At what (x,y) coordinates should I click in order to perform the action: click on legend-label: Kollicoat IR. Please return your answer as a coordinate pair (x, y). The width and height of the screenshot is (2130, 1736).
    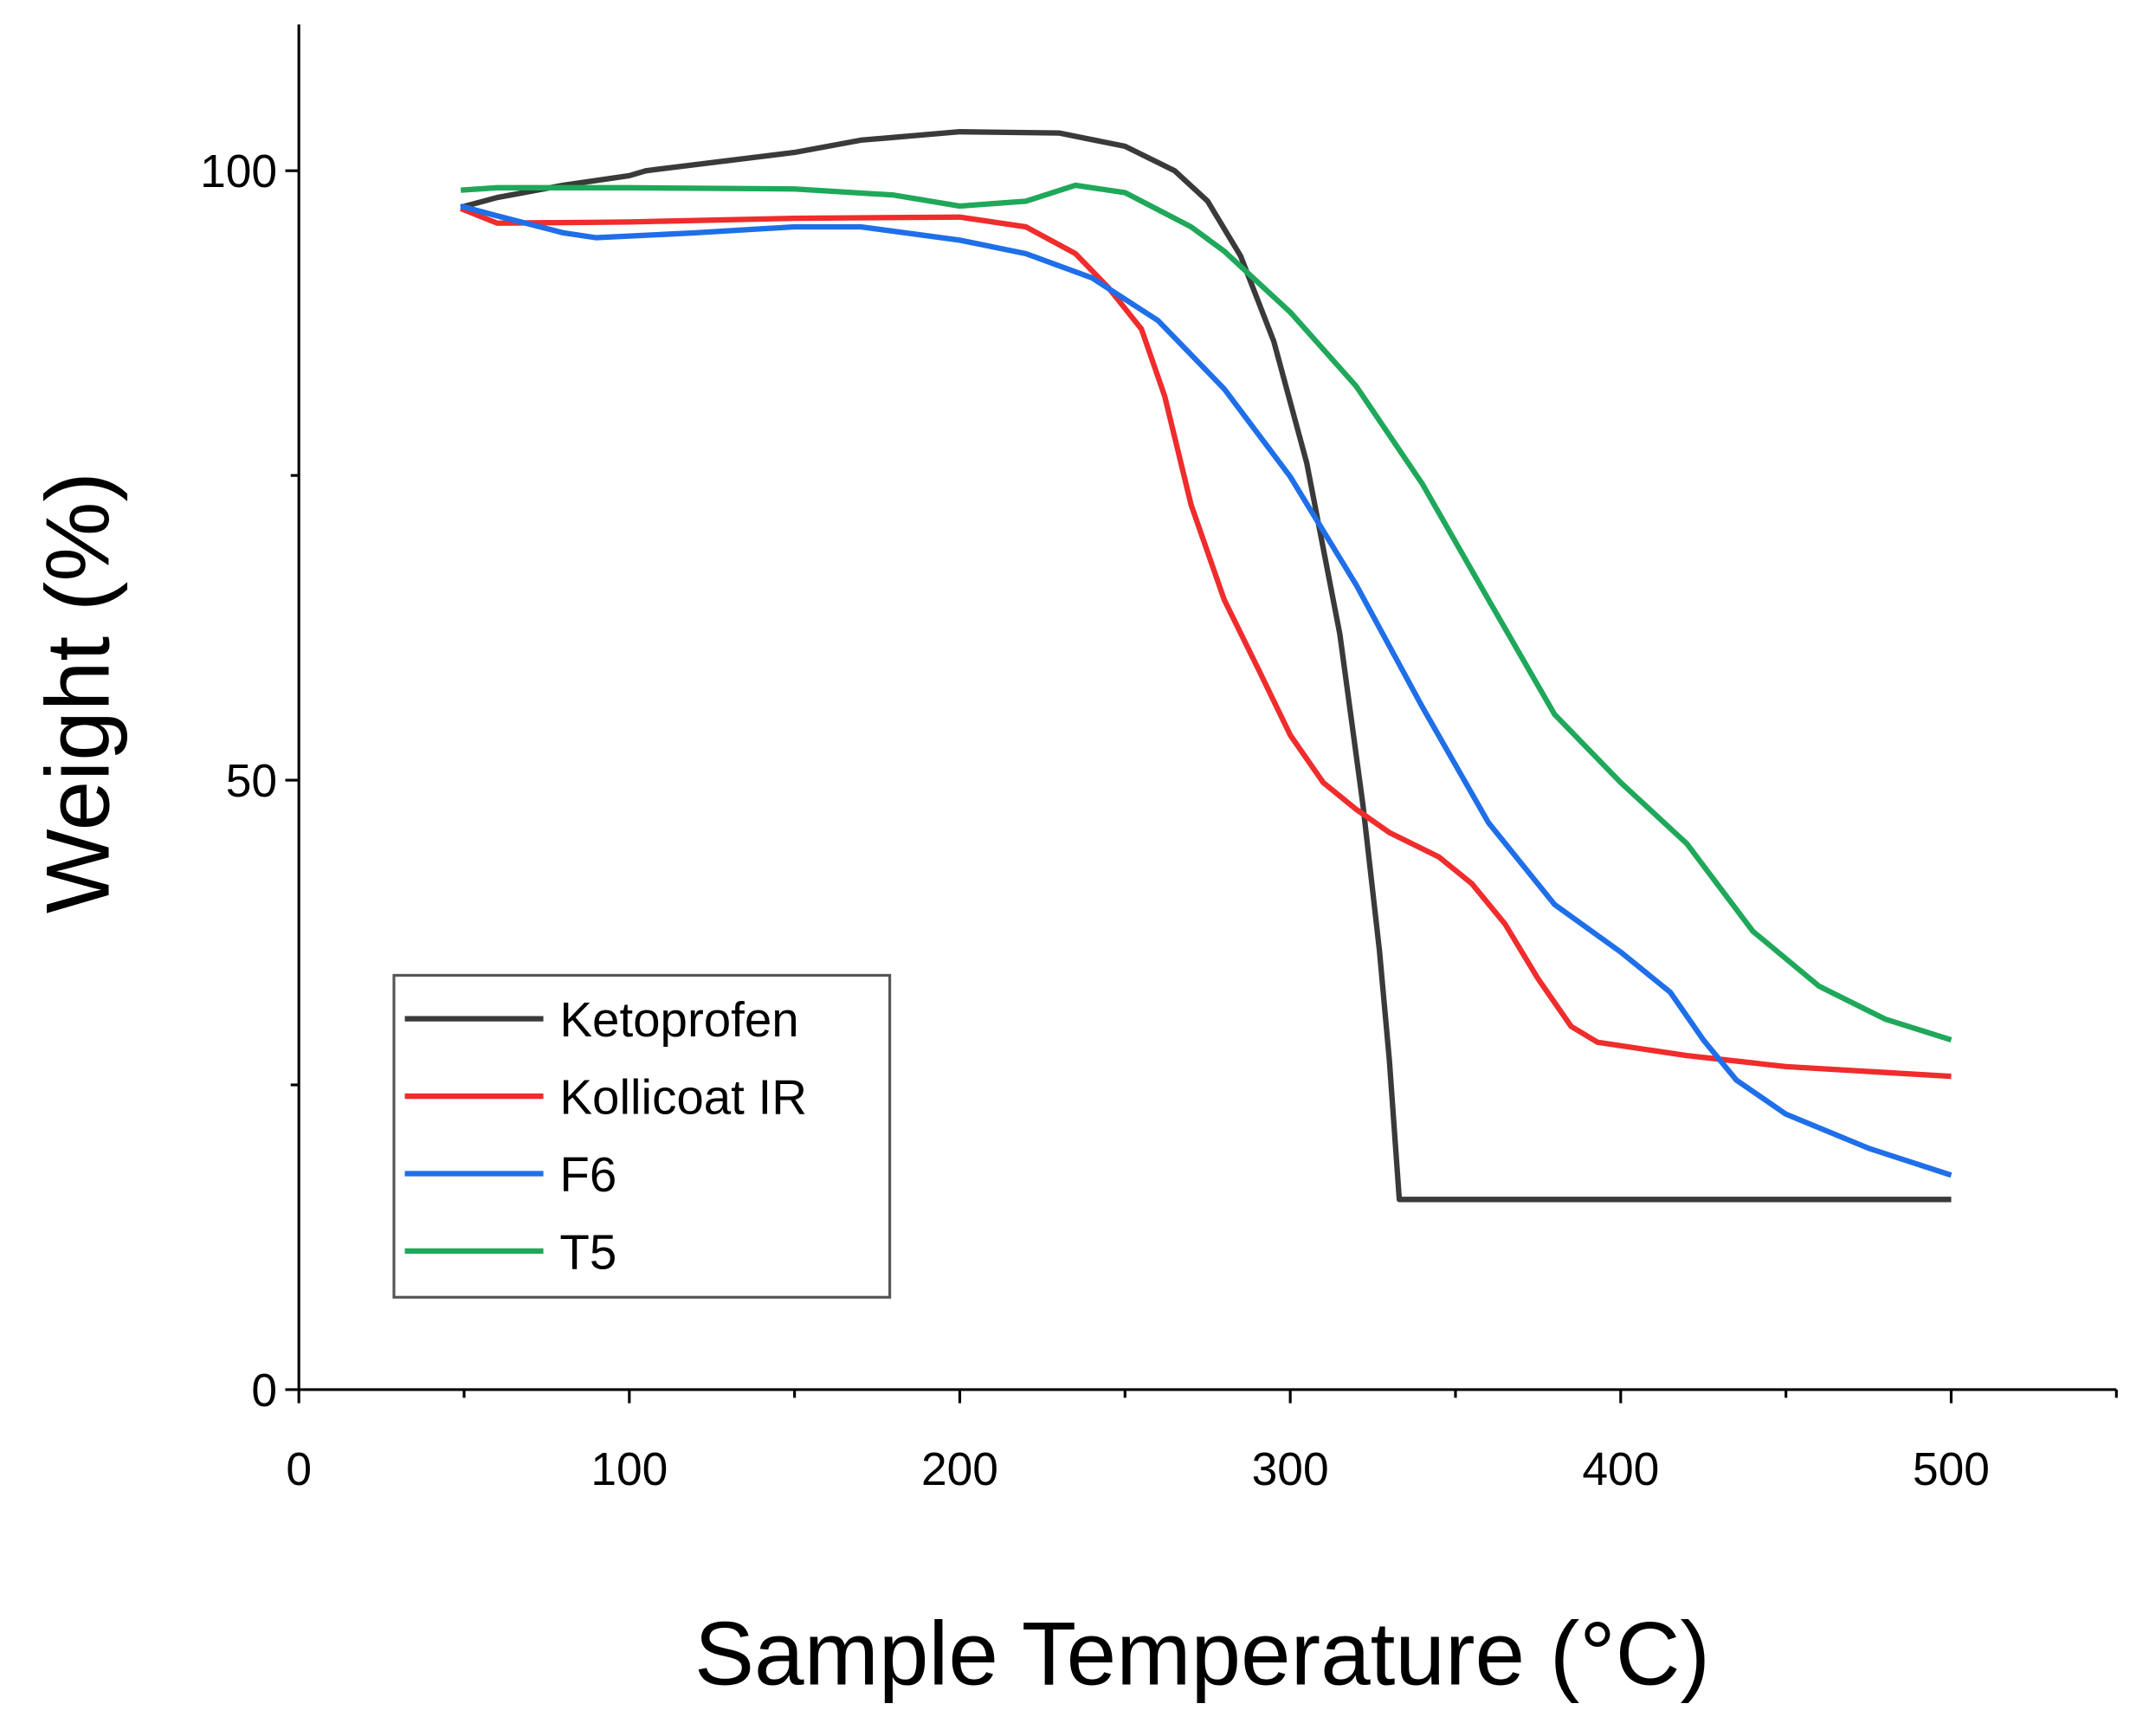
    Looking at the image, I should click on (683, 1096).